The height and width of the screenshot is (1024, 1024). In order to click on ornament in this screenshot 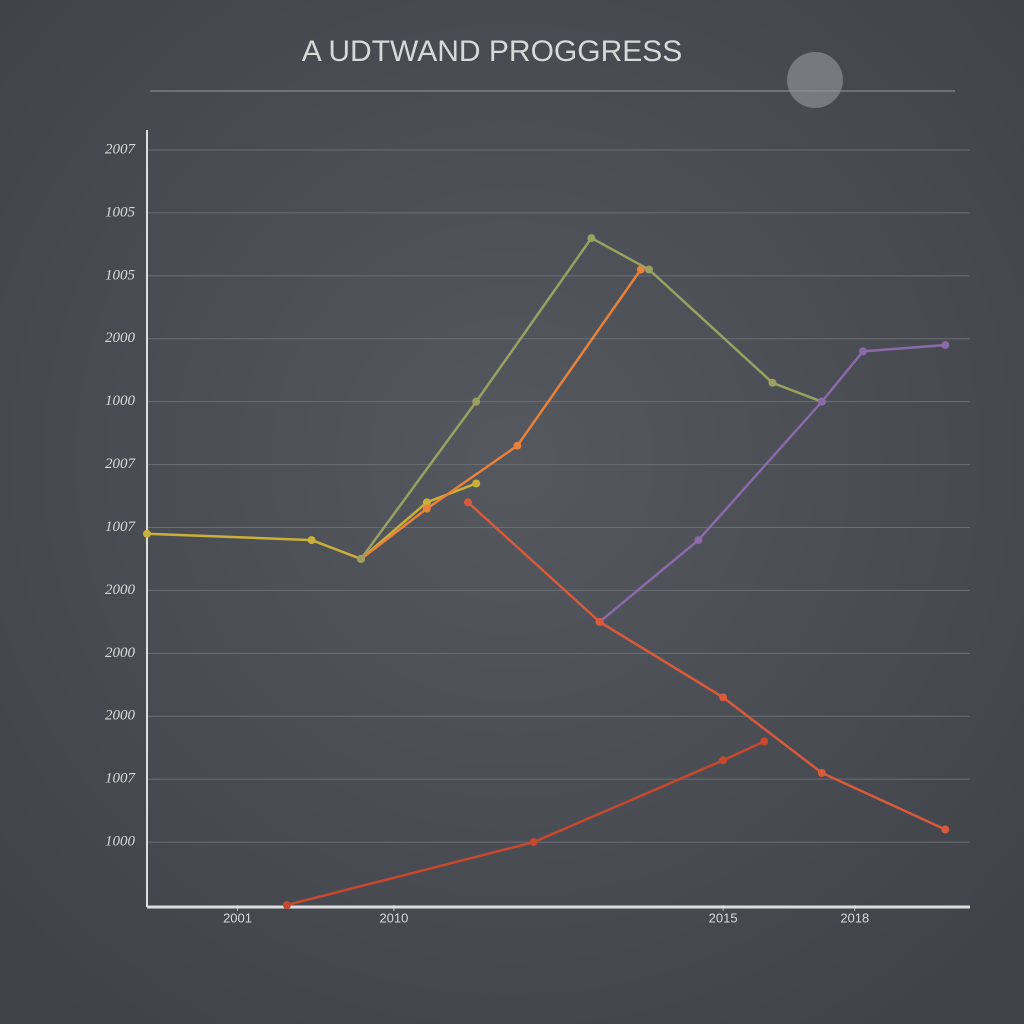, I will do `click(815, 80)`.